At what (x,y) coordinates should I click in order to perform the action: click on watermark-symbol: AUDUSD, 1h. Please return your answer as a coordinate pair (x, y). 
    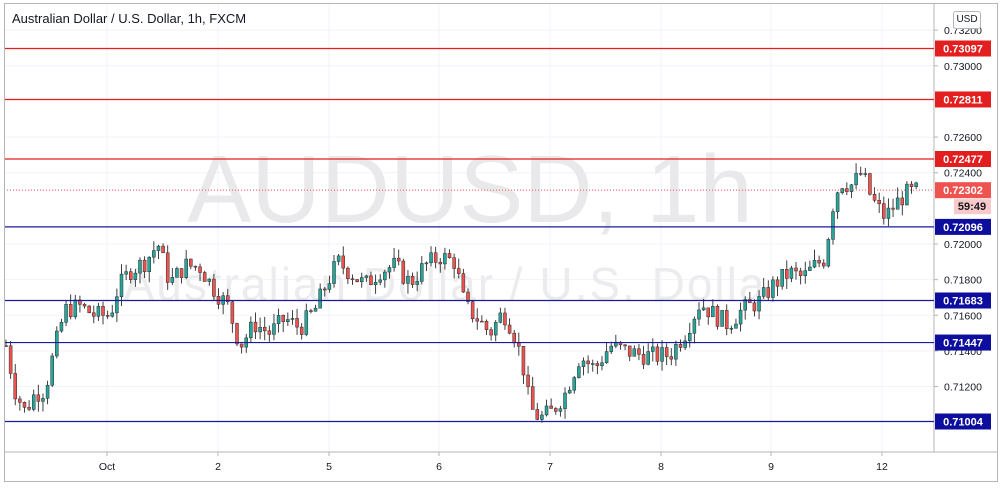
    Looking at the image, I should click on (470, 189).